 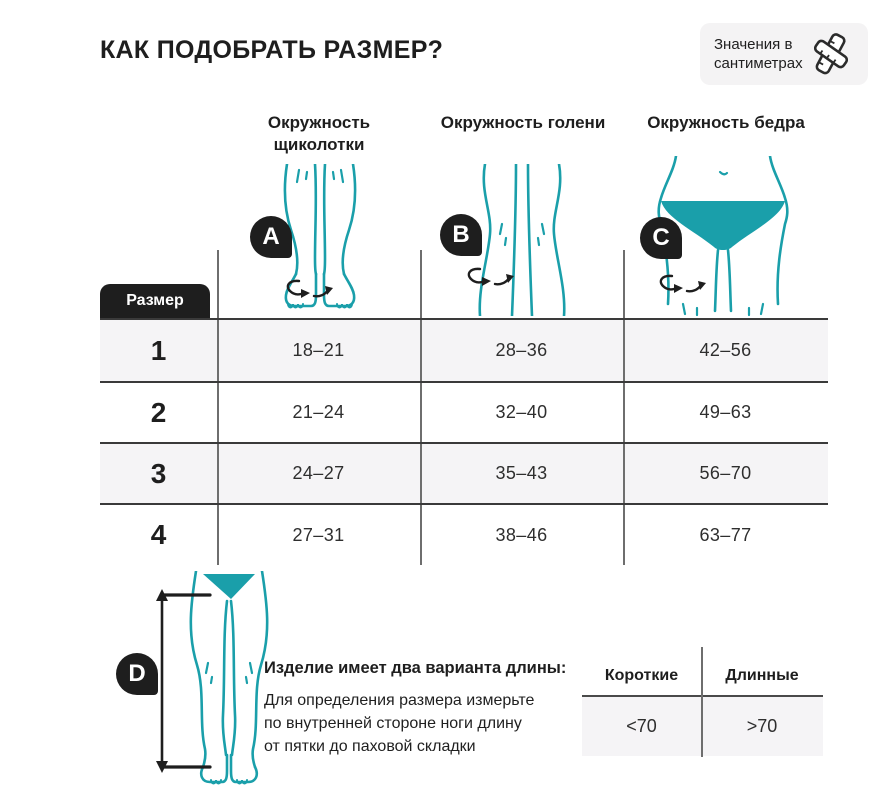 I want to click on units-badge-text: Значения в сантиметрах, so click(x=758, y=54).